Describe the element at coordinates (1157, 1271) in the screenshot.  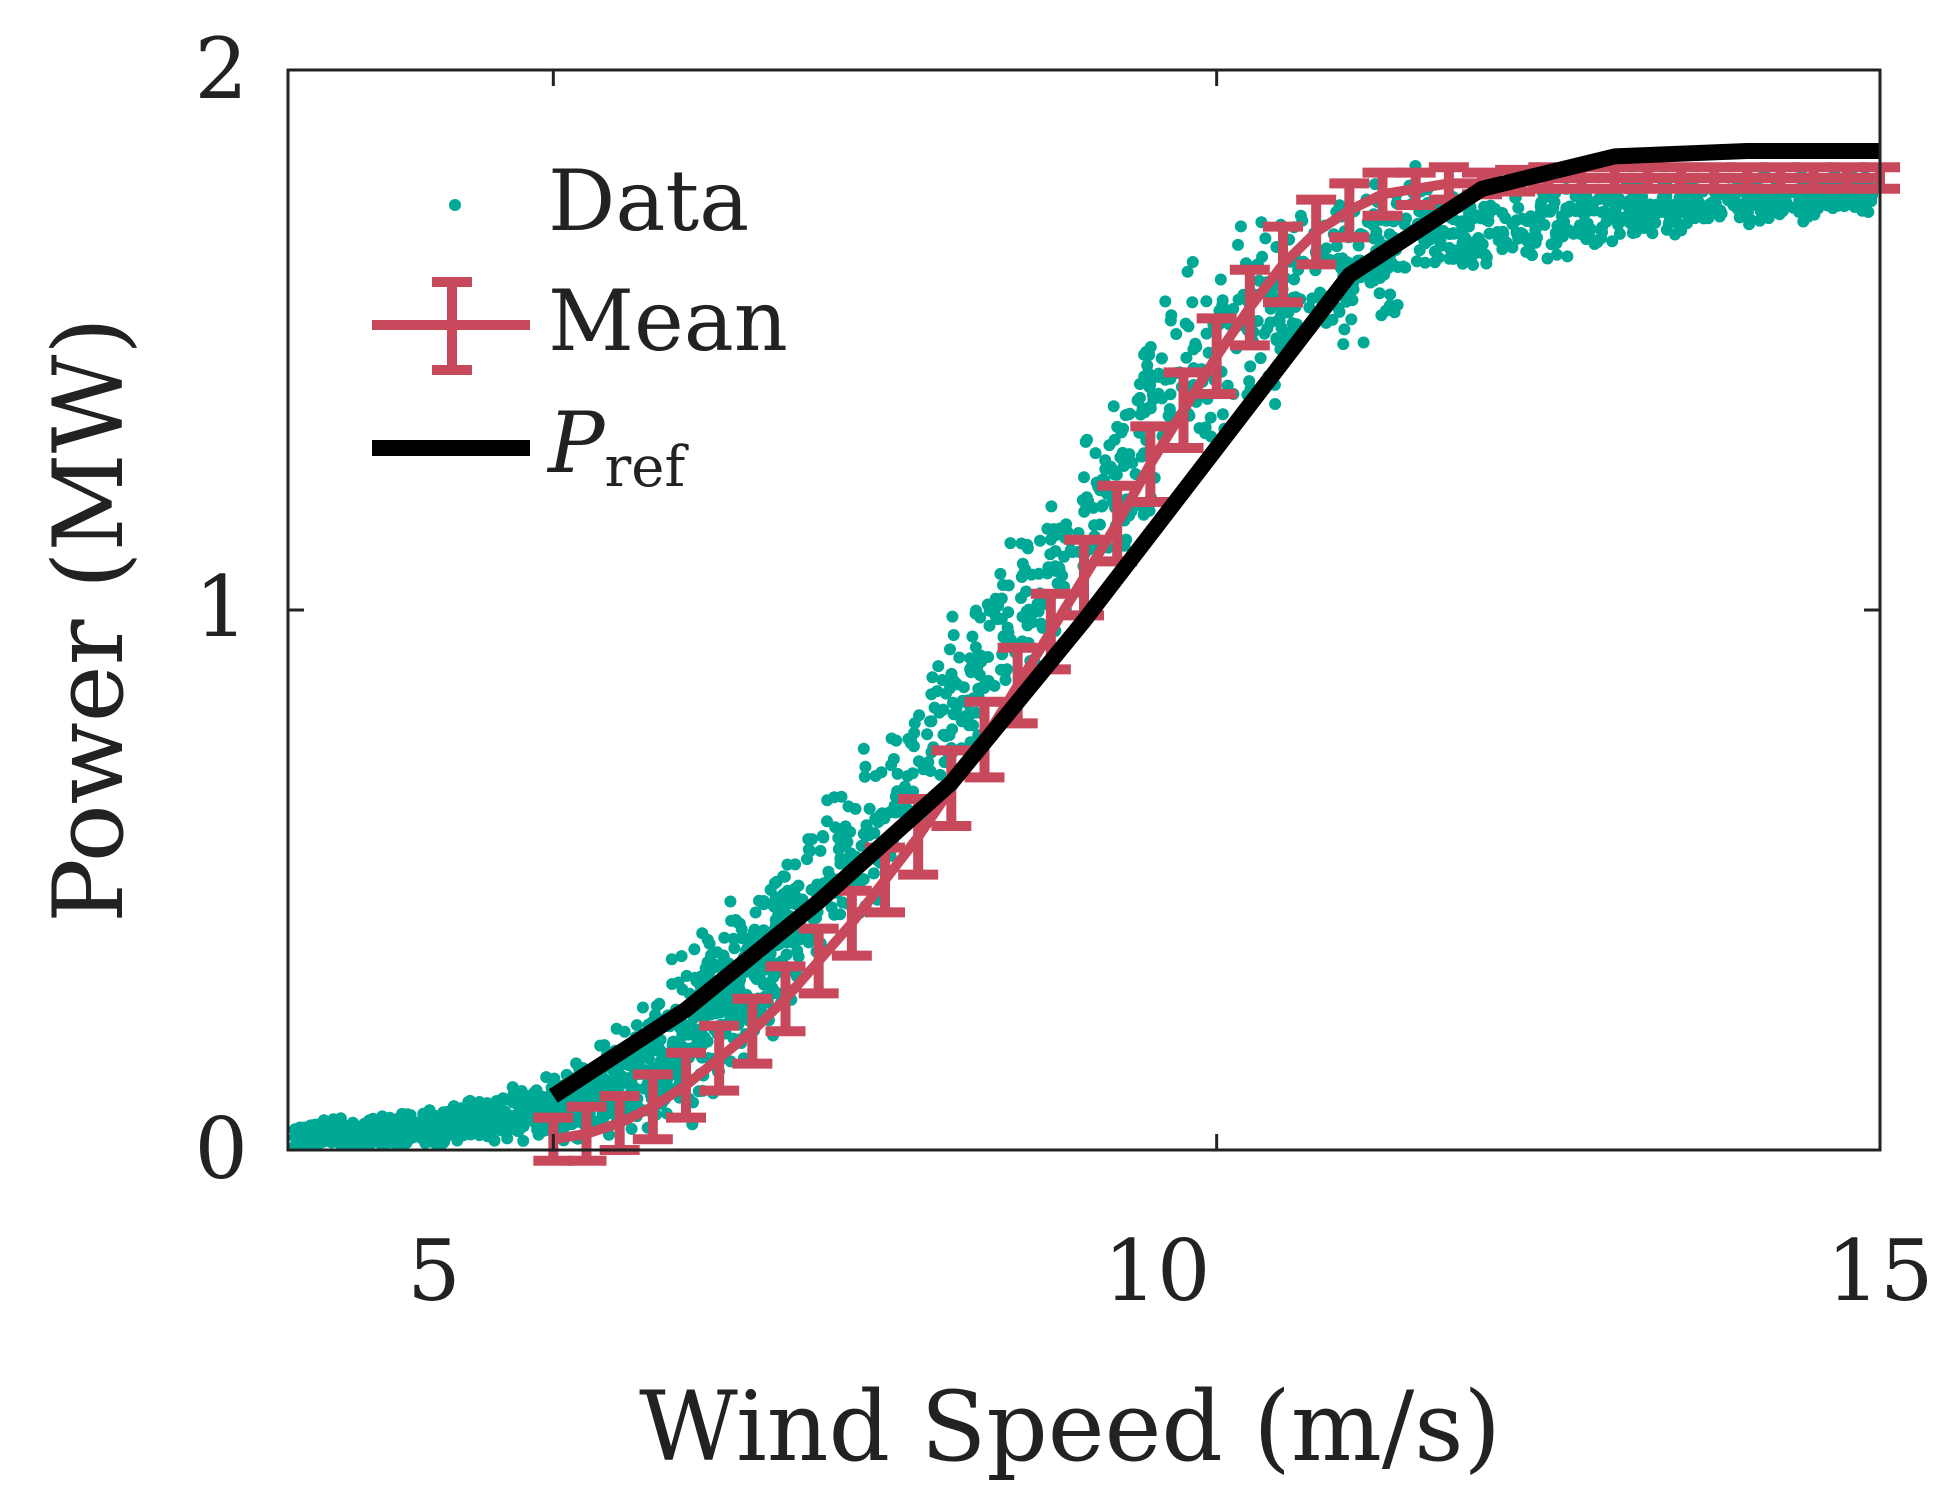
I see `x-tick-label-10: 10` at that location.